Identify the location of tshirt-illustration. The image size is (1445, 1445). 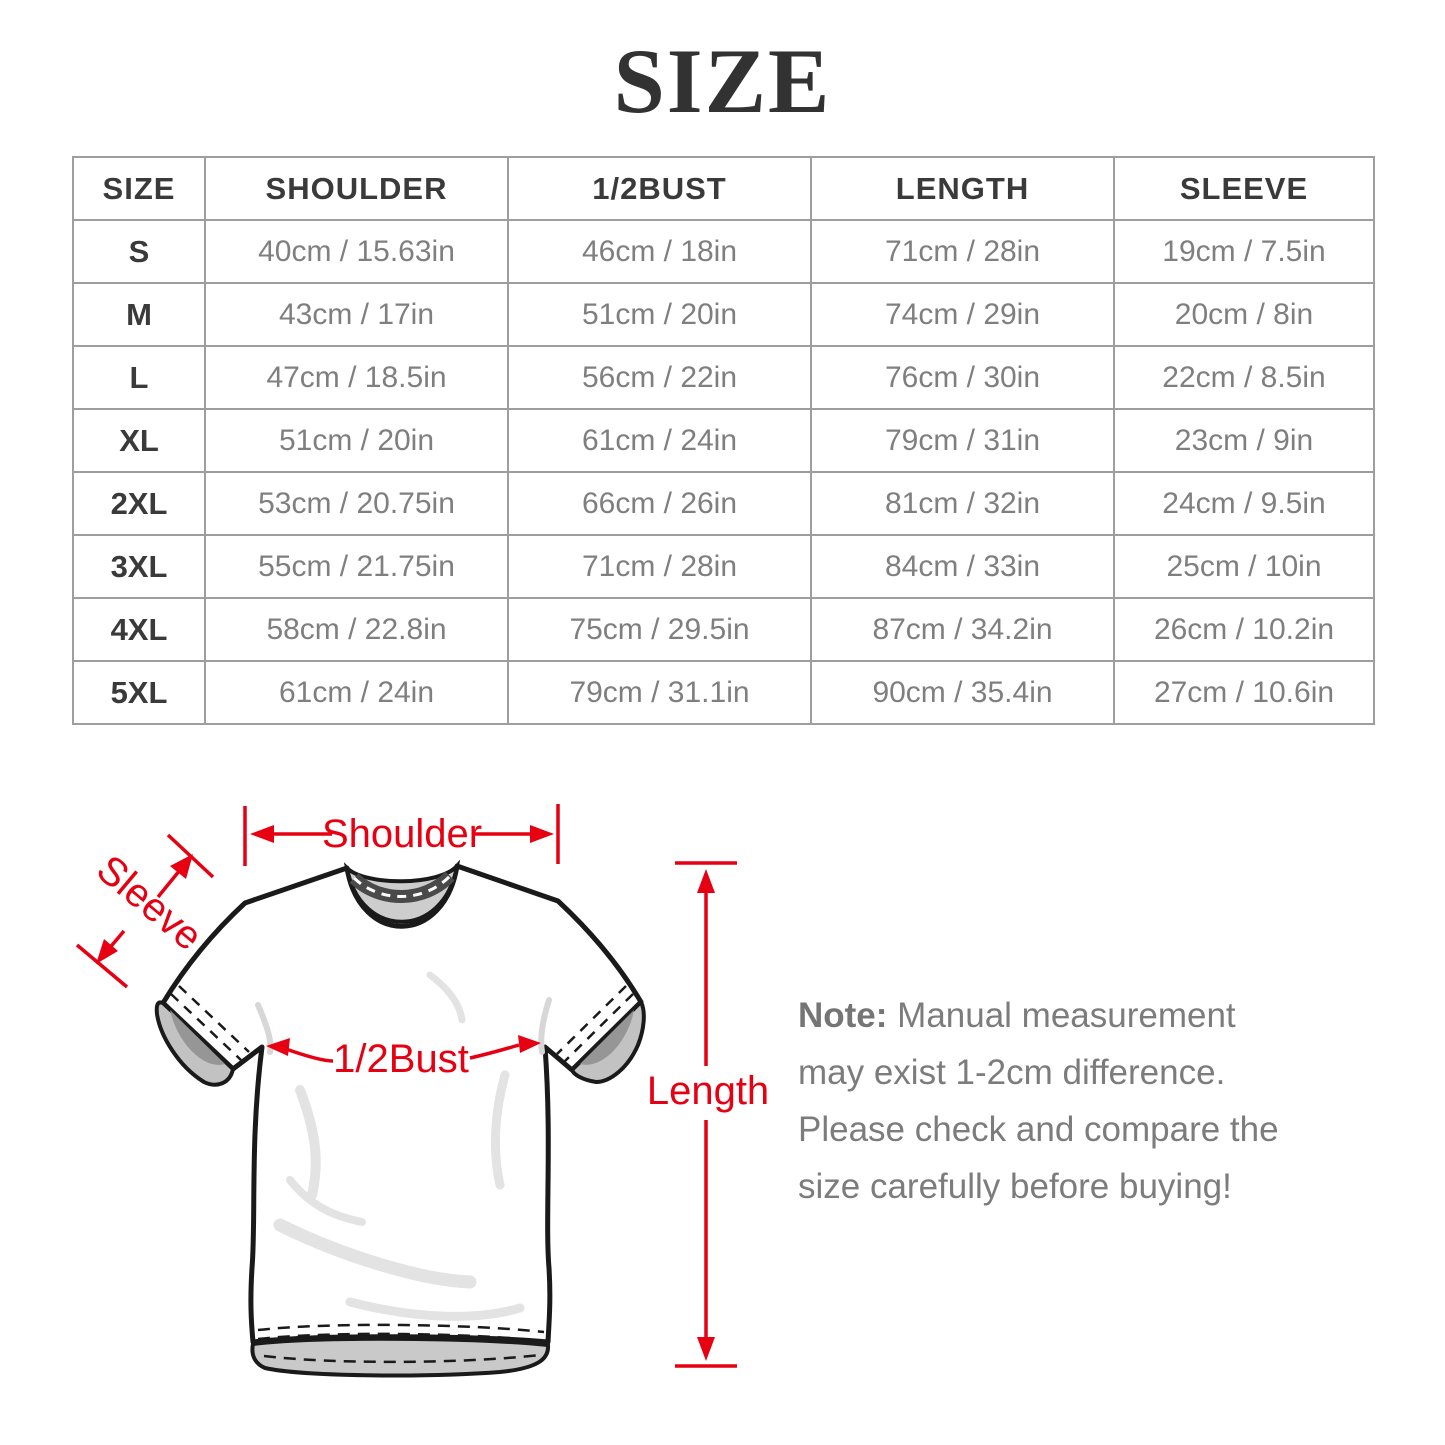
(400, 1118).